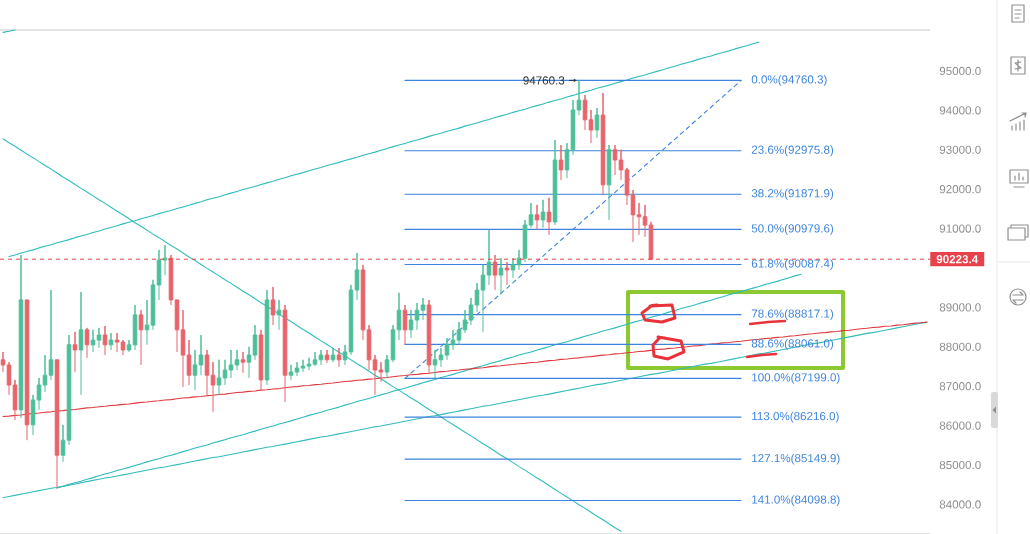 This screenshot has height=534, width=1030. Describe the element at coordinates (792, 151) in the screenshot. I see `series-label: 23.6%(92975.8)` at that location.